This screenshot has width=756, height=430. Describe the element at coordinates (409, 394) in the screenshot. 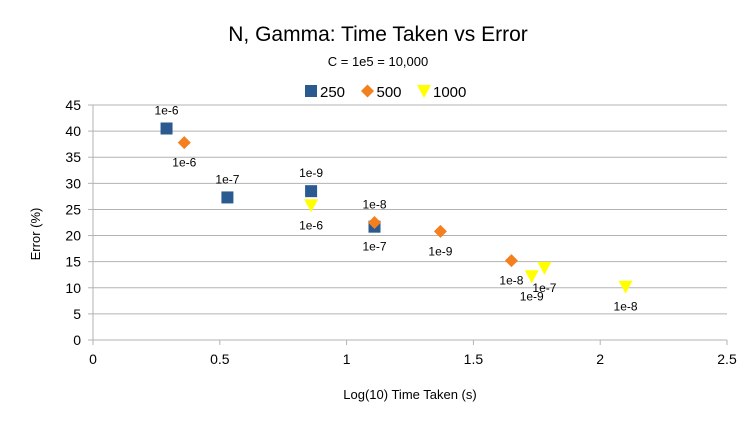

I see `x-axis-label: Log(10) Time Taken (s)` at that location.